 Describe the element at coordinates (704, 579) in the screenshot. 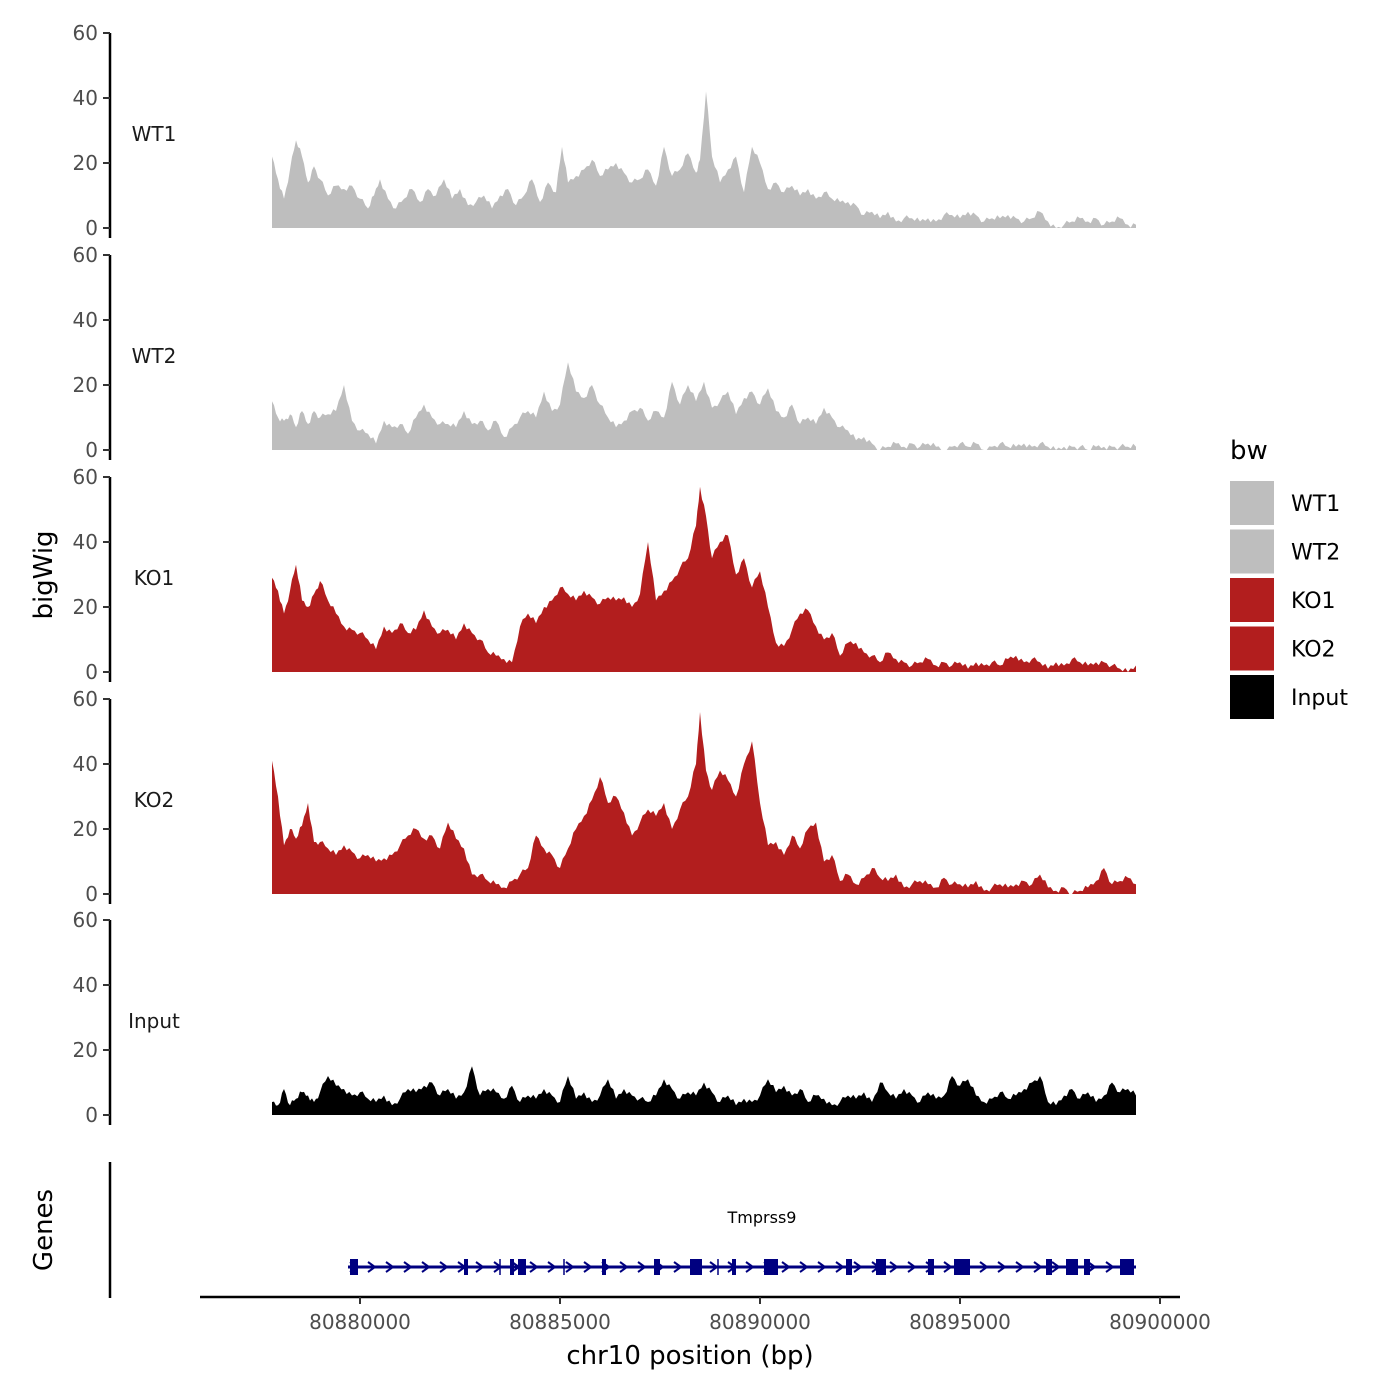

I see `area-ko1` at that location.